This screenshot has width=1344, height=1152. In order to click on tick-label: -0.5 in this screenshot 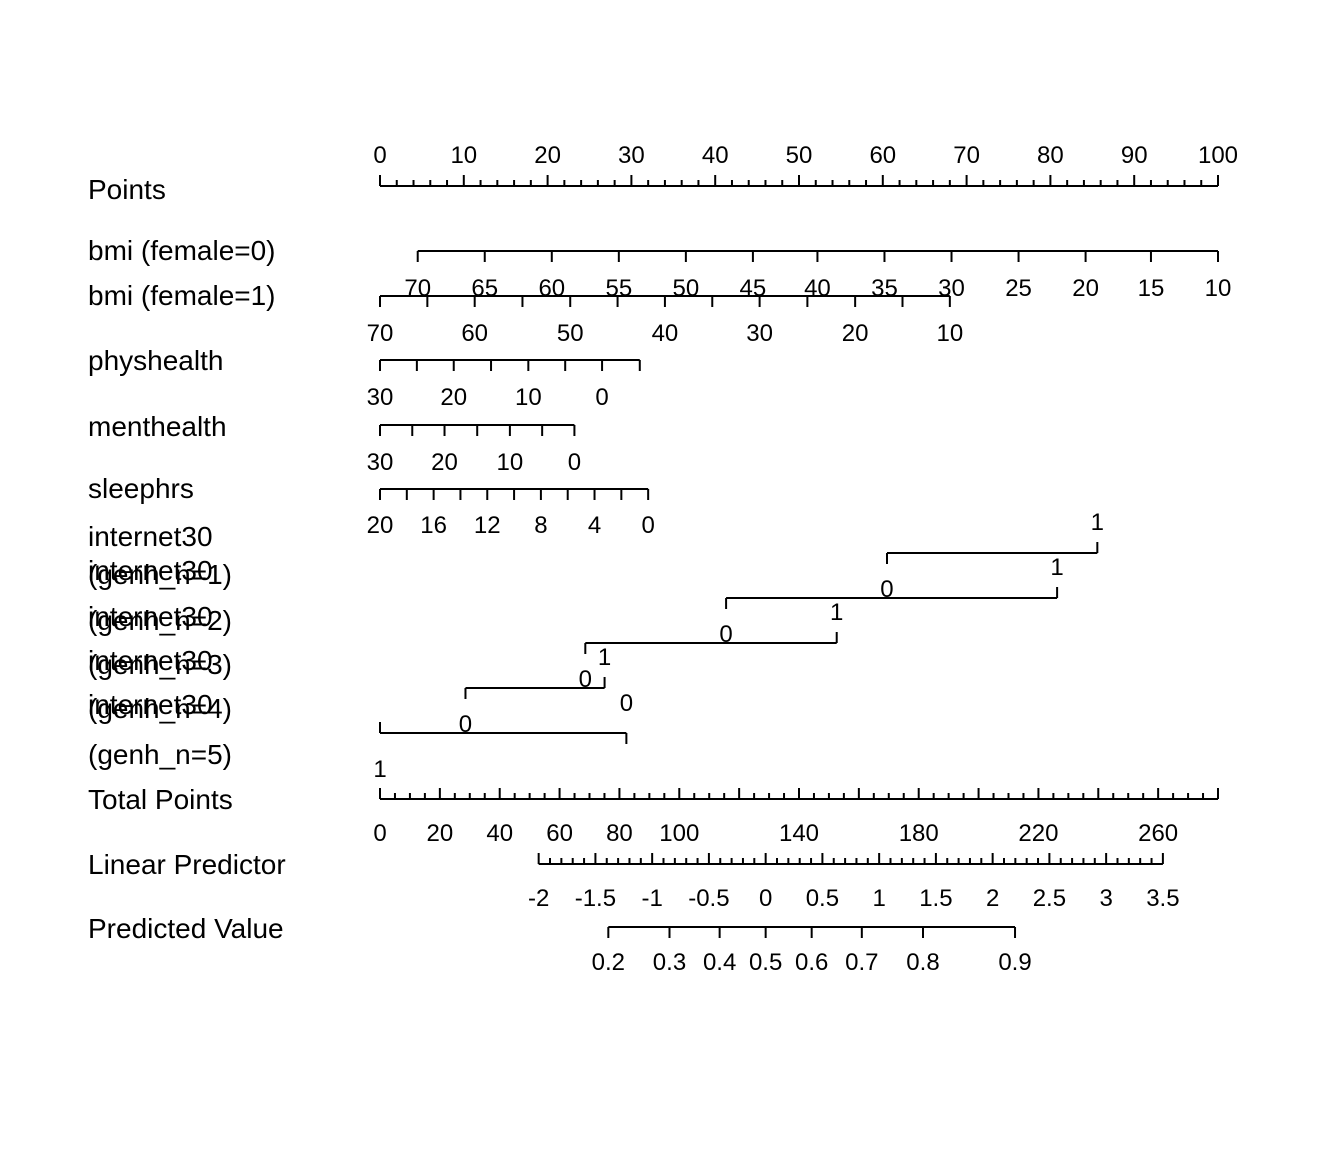, I will do `click(708, 898)`.